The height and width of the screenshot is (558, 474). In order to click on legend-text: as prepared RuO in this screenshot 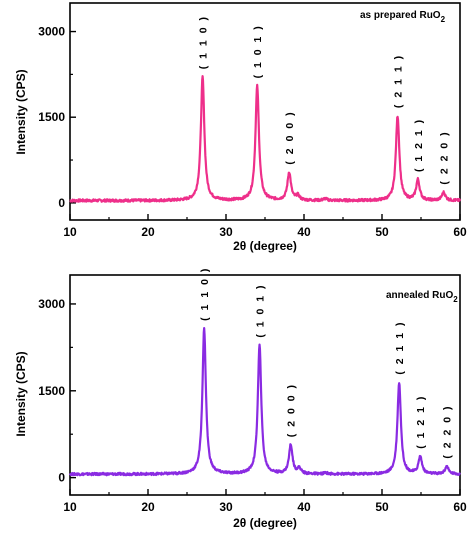, I will do `click(400, 15)`.